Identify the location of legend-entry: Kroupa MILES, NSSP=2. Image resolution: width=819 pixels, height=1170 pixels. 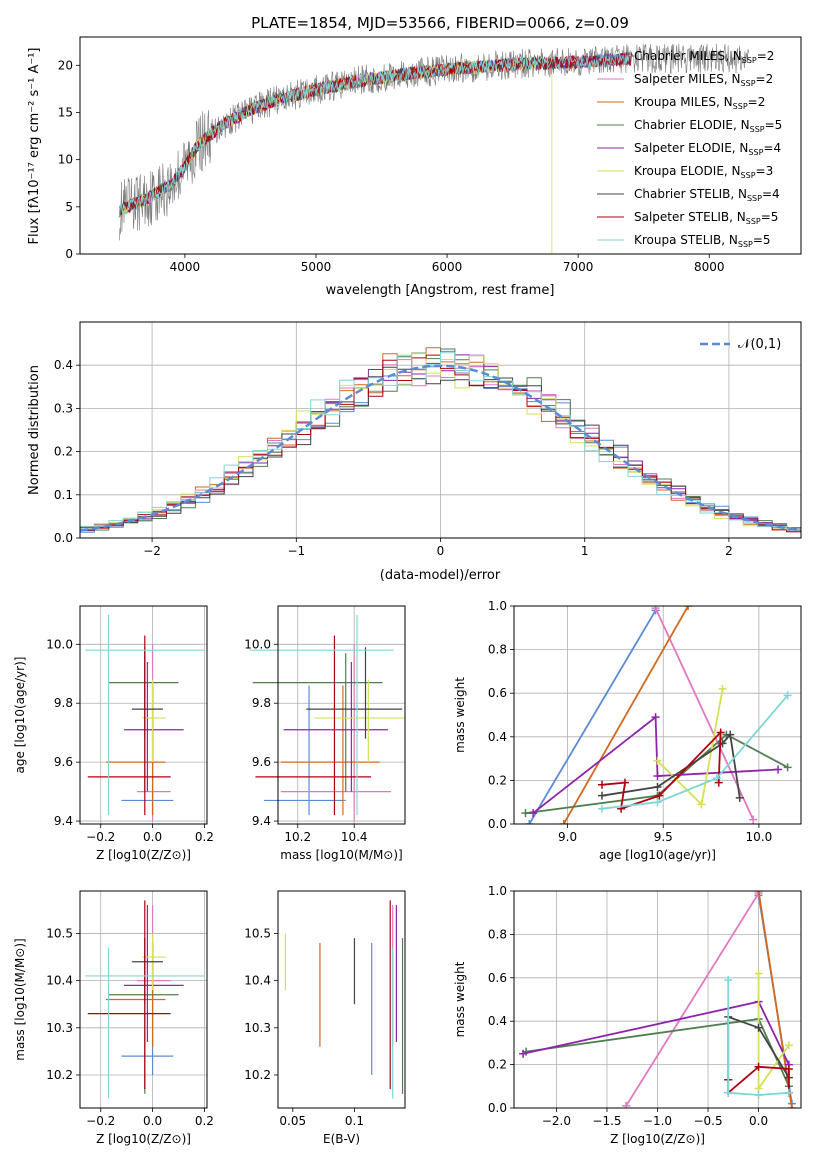
(699, 103).